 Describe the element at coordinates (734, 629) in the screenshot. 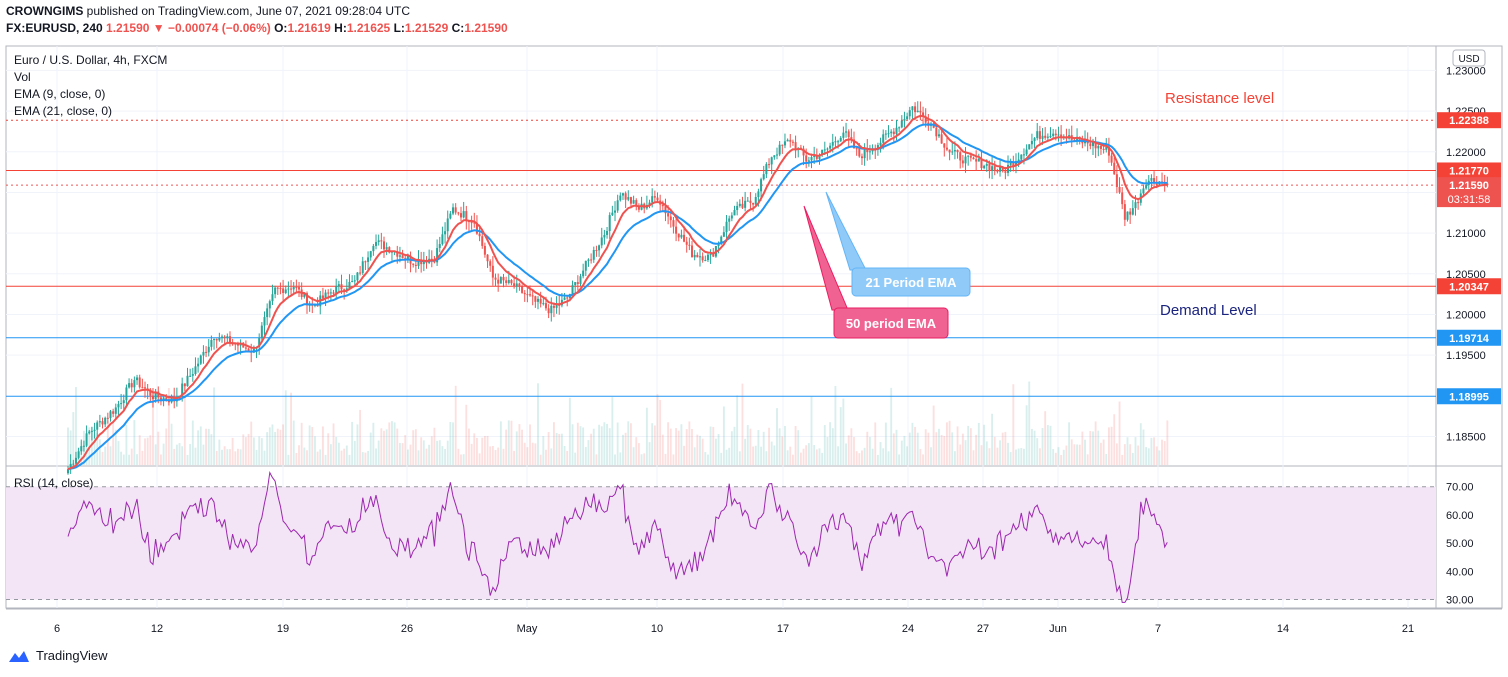

I see `time-axis: 6 12 19 26 May 10 17 24 27 Jun 7 14 21` at that location.